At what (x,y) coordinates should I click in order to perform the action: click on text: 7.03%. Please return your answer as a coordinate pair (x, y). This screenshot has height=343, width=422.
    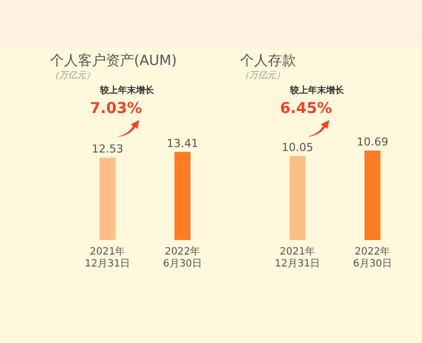
    Looking at the image, I should click on (116, 108).